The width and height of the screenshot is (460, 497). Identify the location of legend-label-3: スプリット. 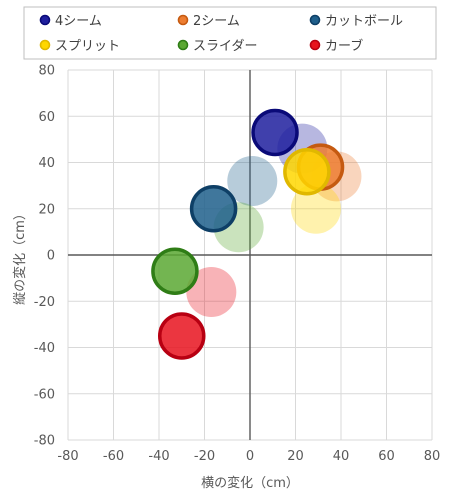
(87, 46).